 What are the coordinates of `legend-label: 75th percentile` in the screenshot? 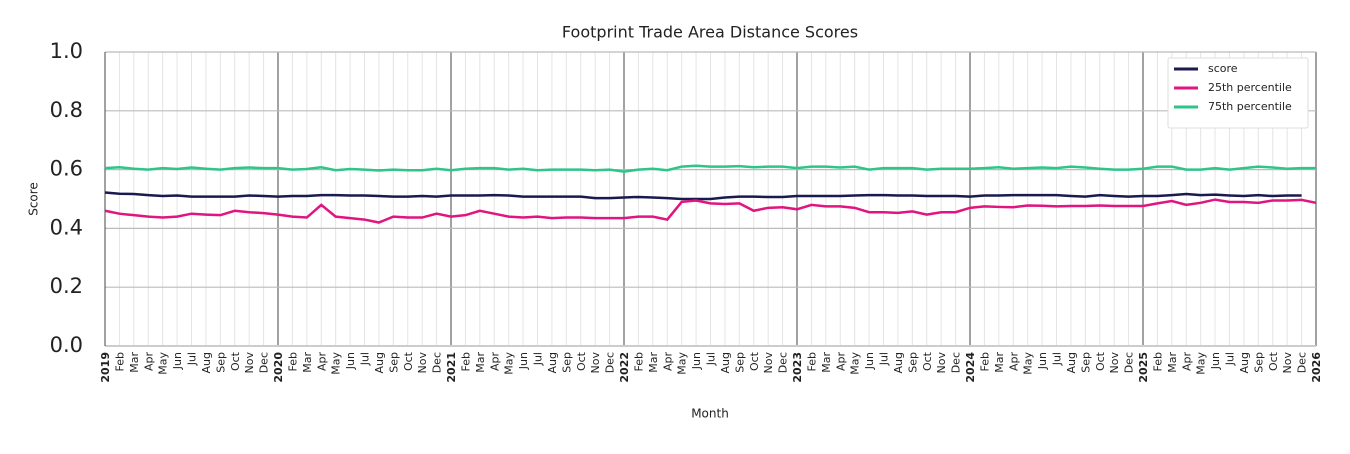 It's located at (1250, 106).